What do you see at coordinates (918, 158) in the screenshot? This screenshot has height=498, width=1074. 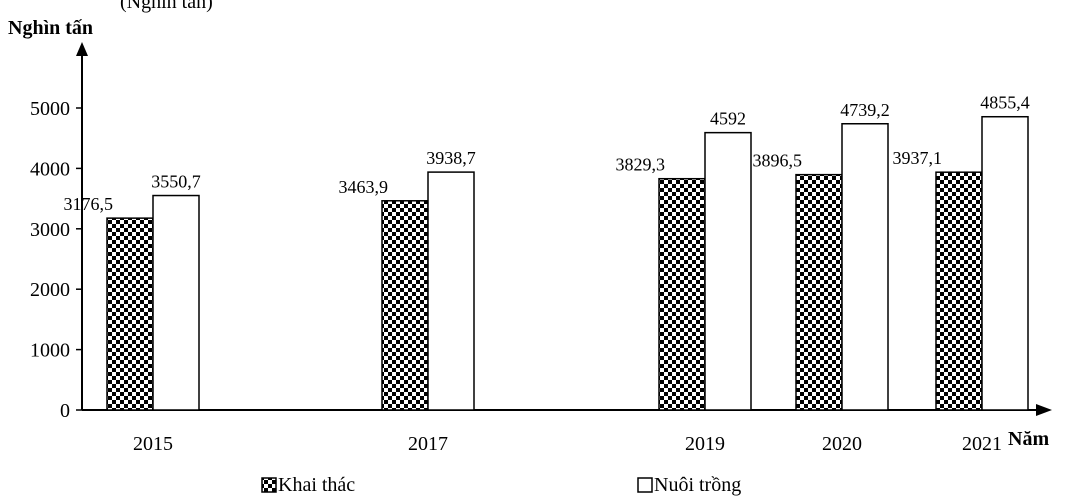 I see `data-label-khai-thac: 3937,1` at bounding box center [918, 158].